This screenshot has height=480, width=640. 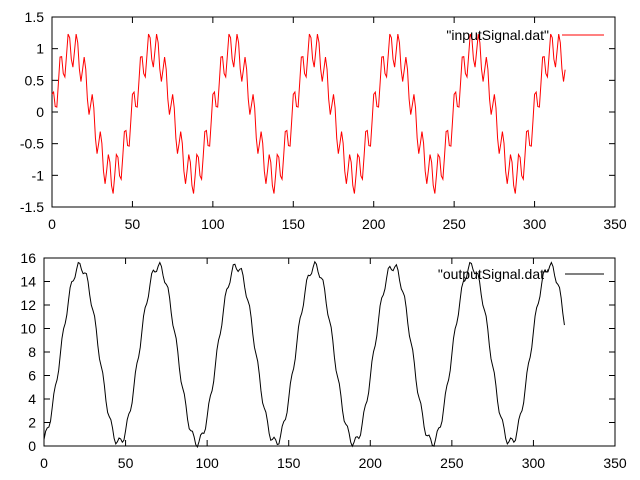 What do you see at coordinates (35, 80) in the screenshot?
I see `y-tick-label: 0.5` at bounding box center [35, 80].